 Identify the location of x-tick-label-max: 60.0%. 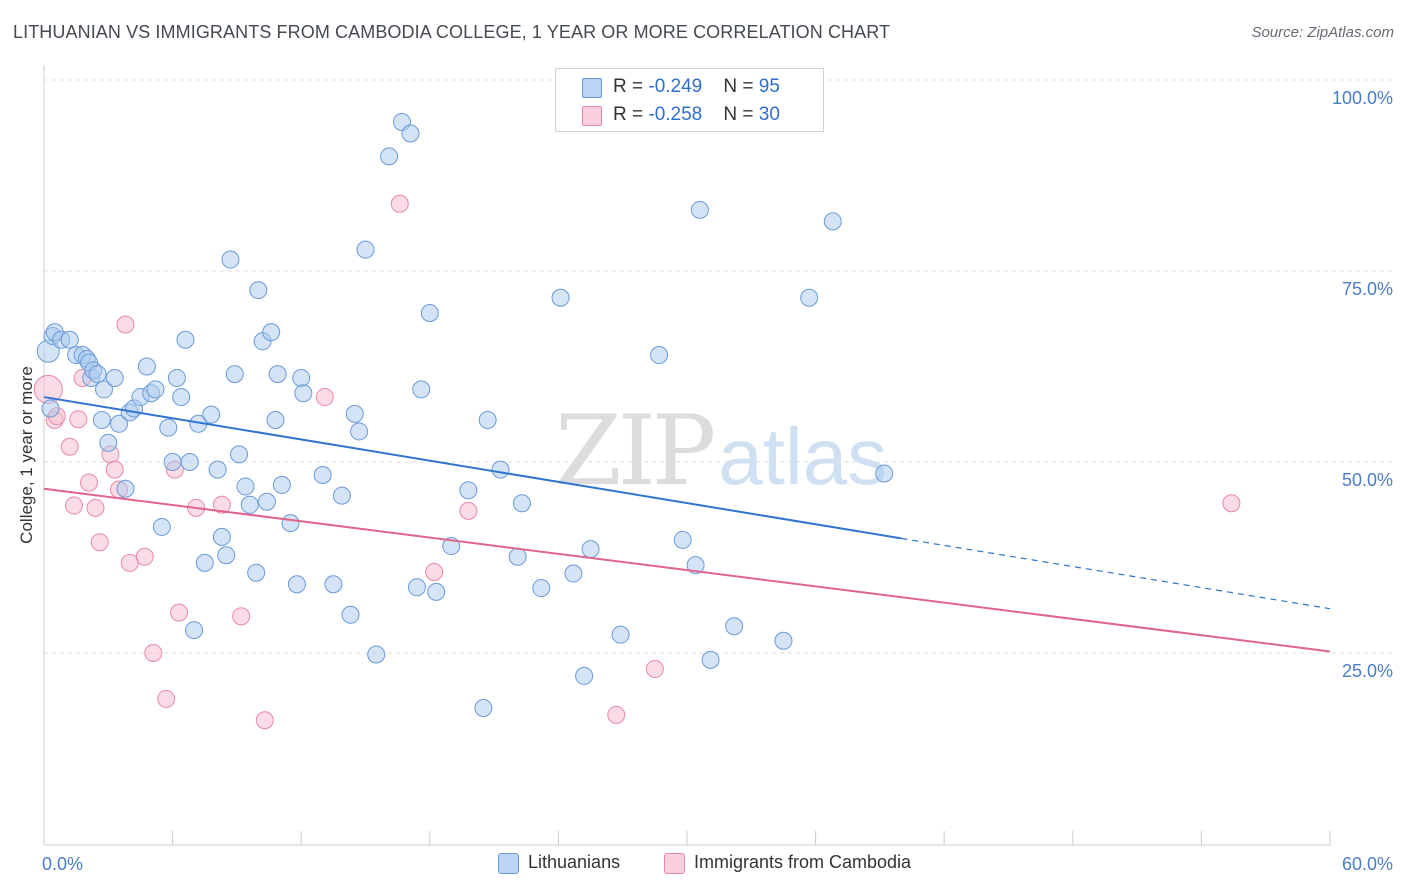
(1367, 864).